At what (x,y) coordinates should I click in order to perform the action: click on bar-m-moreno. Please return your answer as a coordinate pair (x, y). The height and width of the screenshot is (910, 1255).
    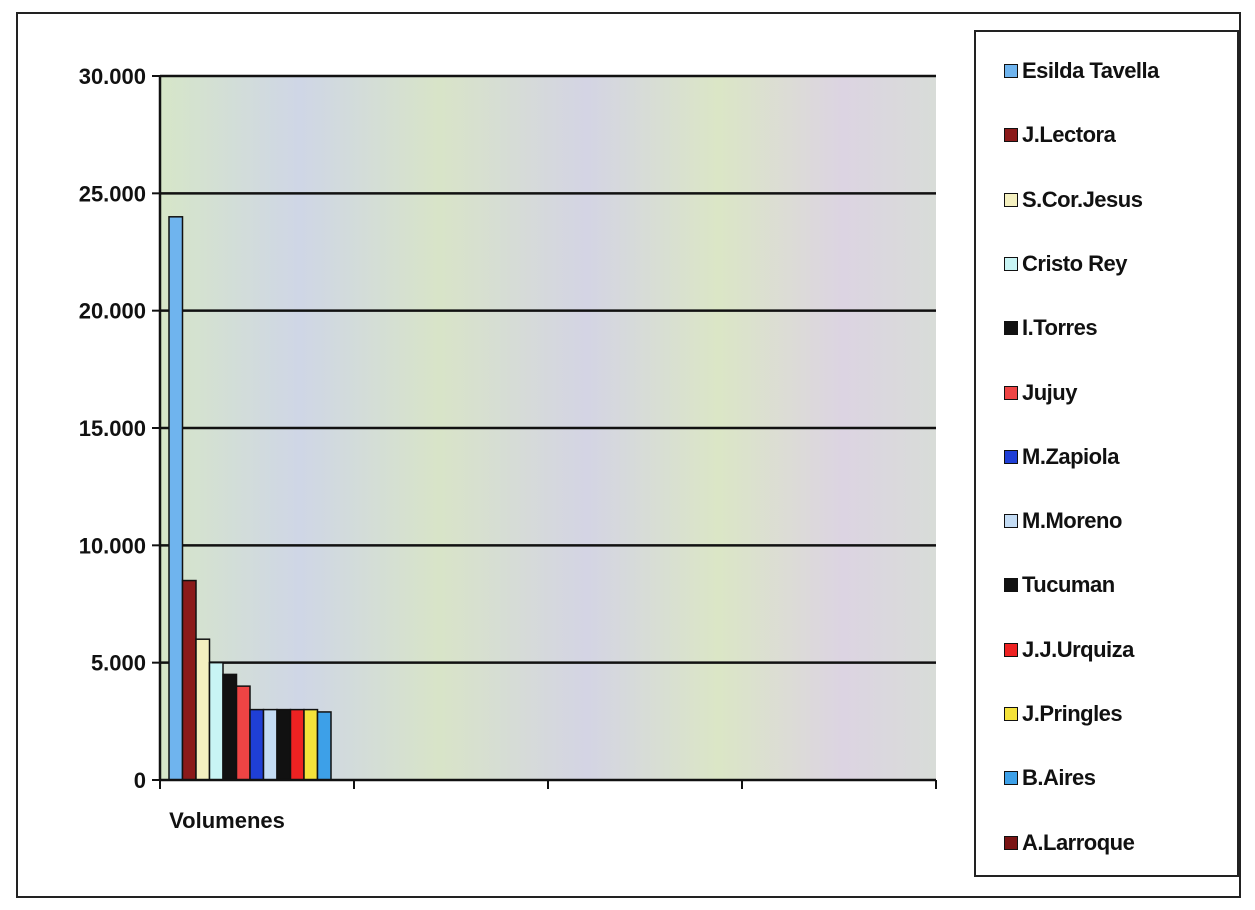
    Looking at the image, I should click on (270, 744).